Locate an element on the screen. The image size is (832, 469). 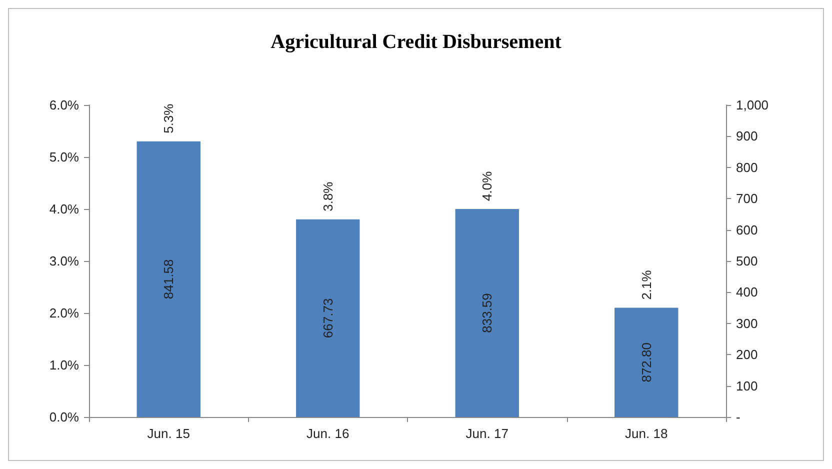
y2-tick-label: 600 is located at coordinates (747, 230).